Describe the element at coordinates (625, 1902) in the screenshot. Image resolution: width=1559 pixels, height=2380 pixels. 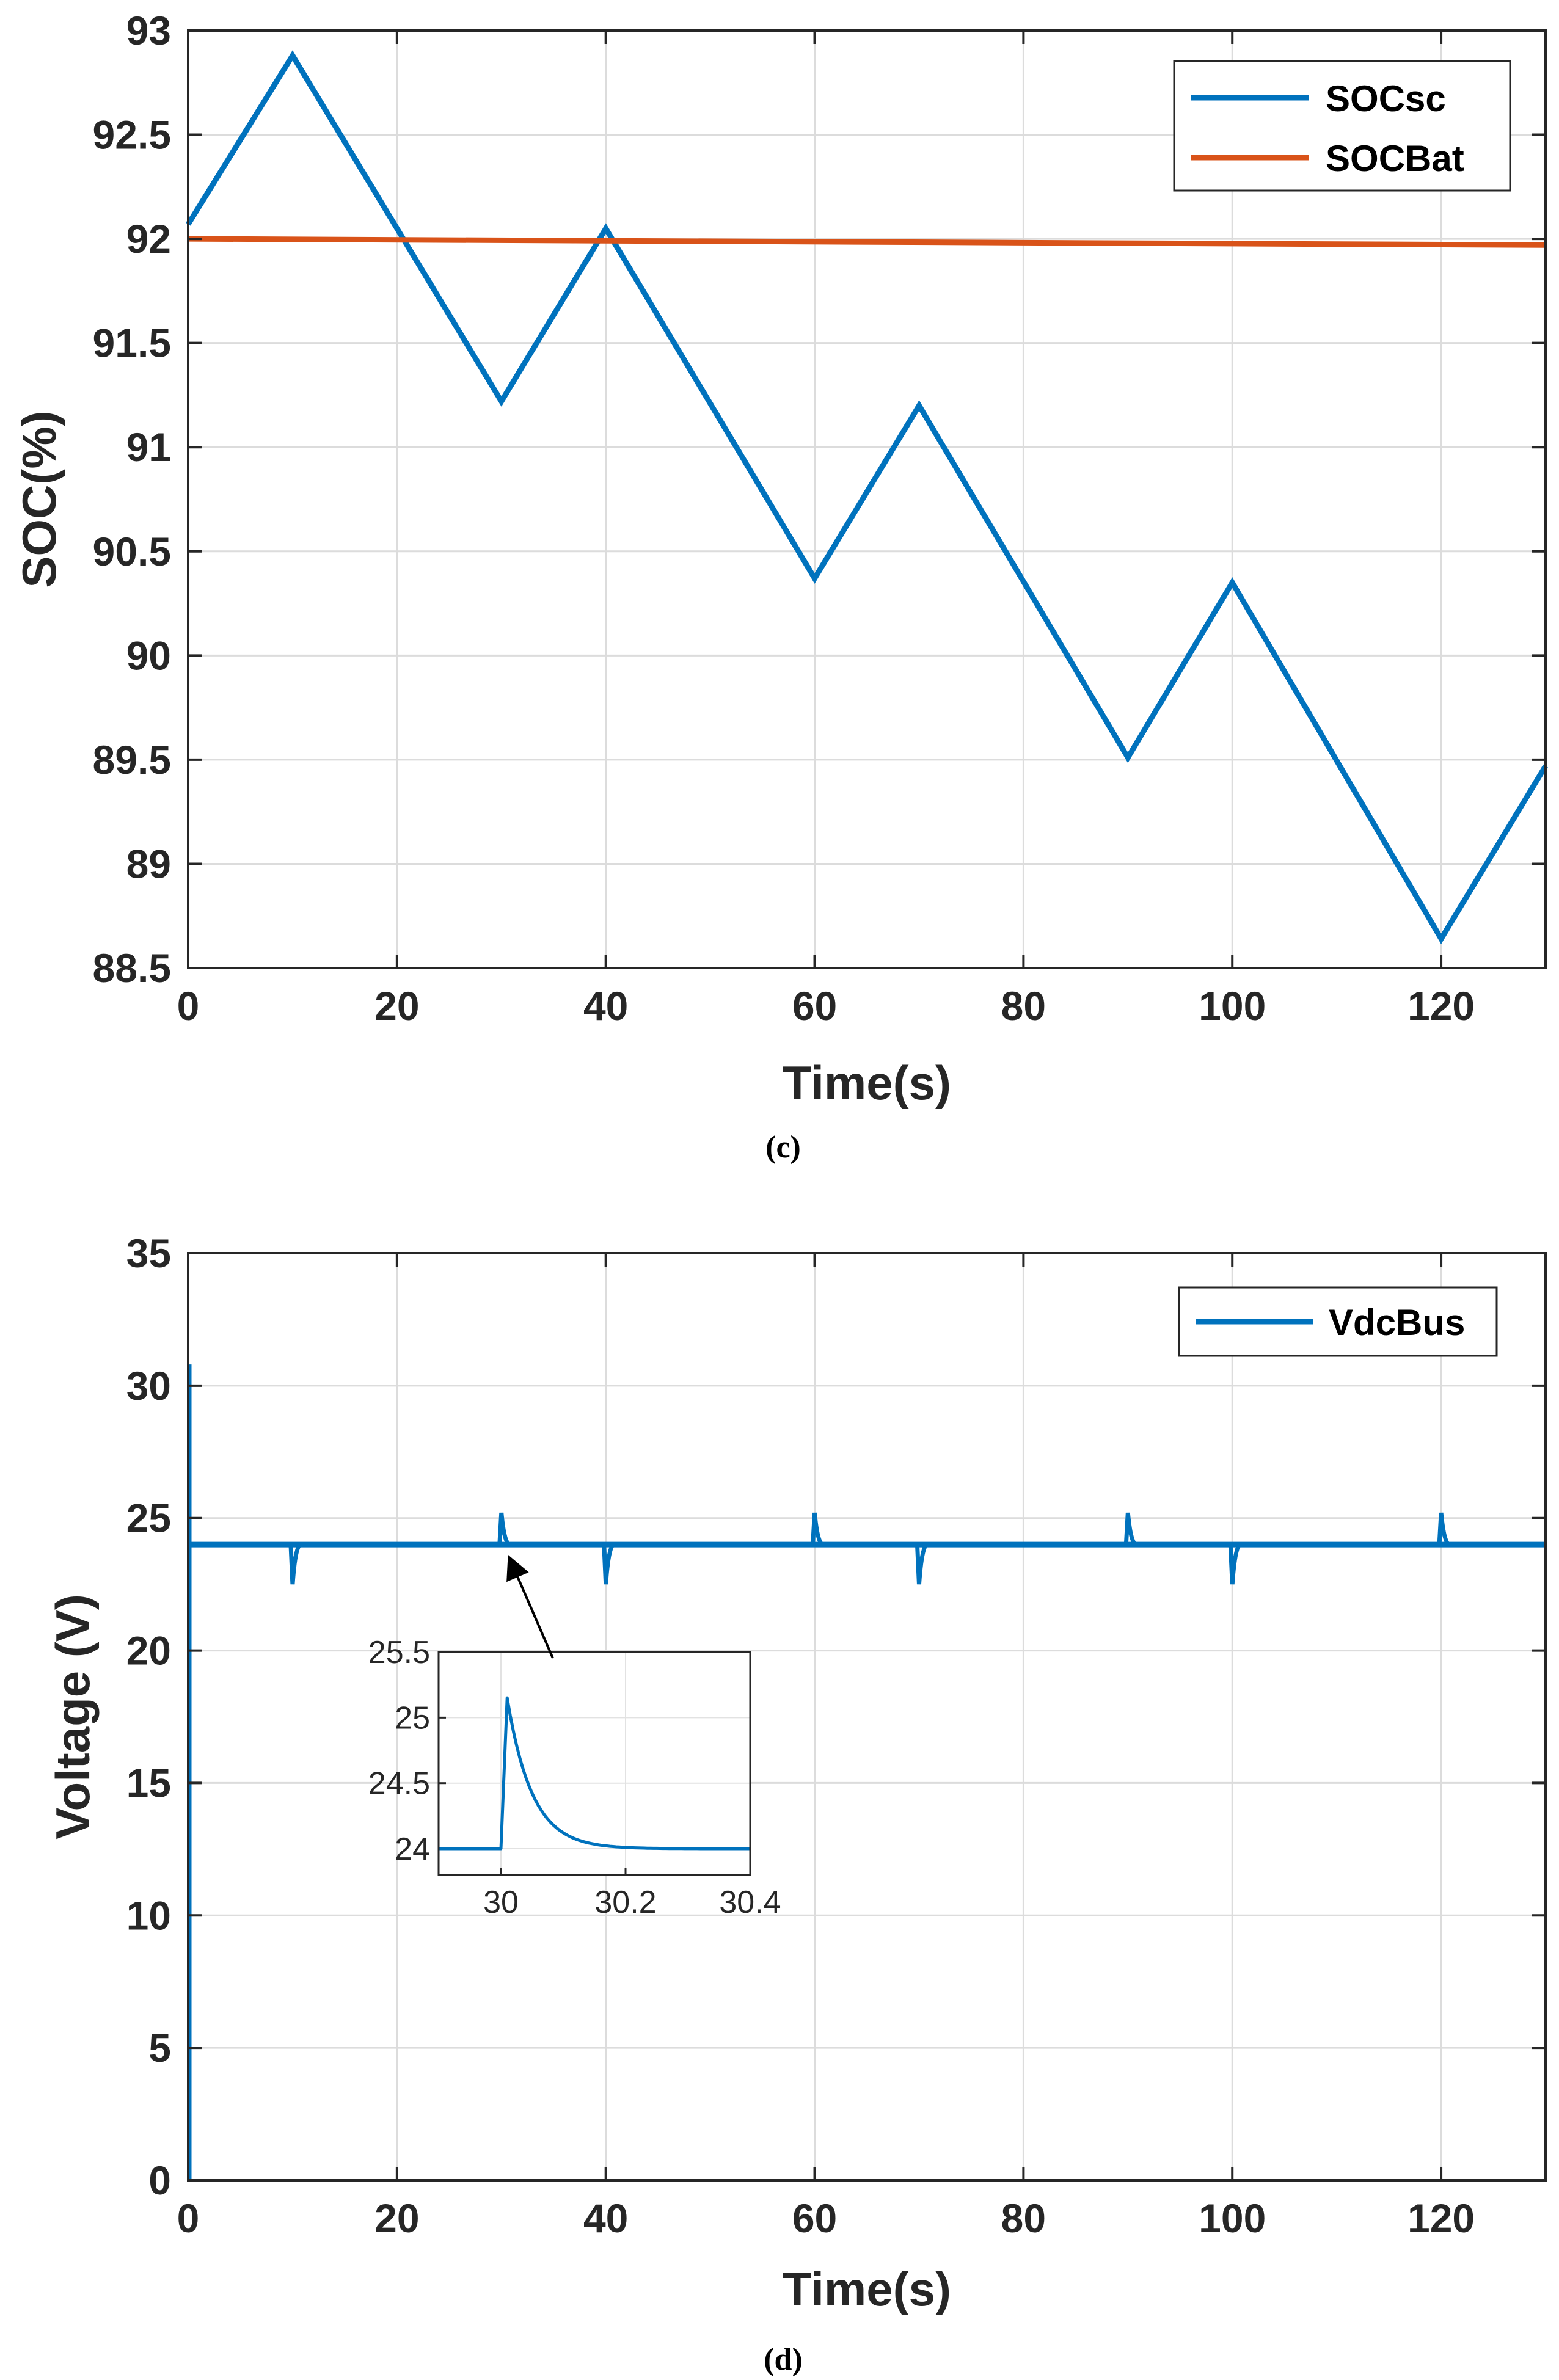
I see `inset-x-tick-label: 30.2` at that location.